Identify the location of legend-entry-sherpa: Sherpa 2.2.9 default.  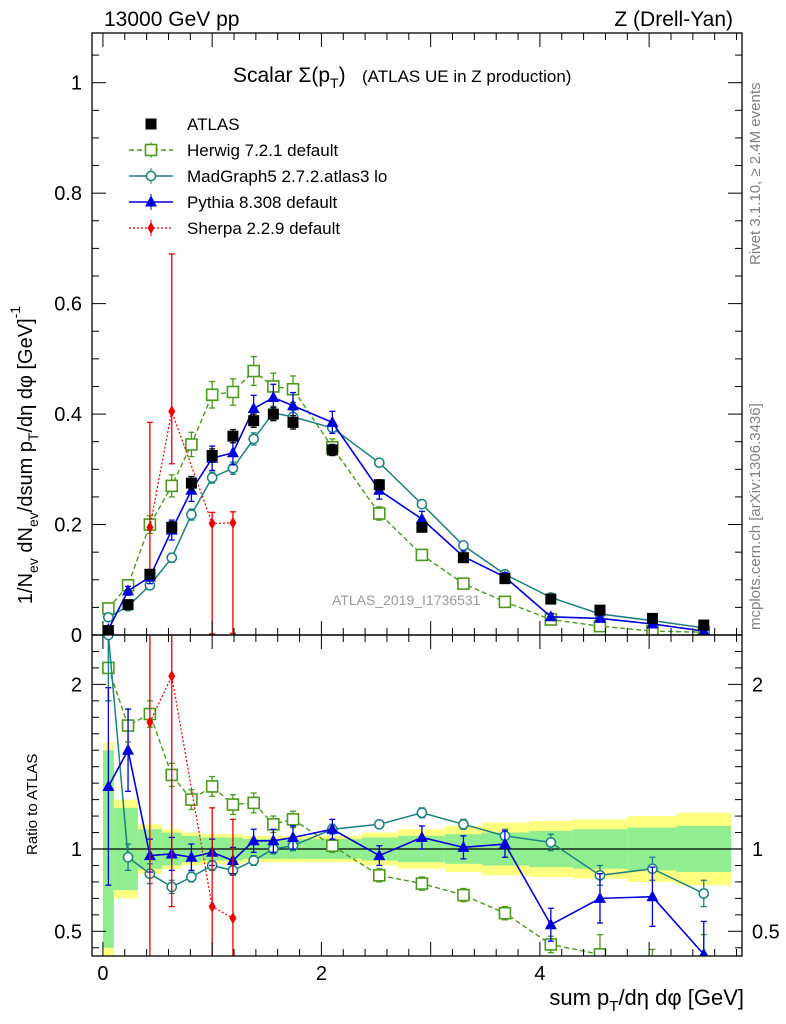
(234, 228).